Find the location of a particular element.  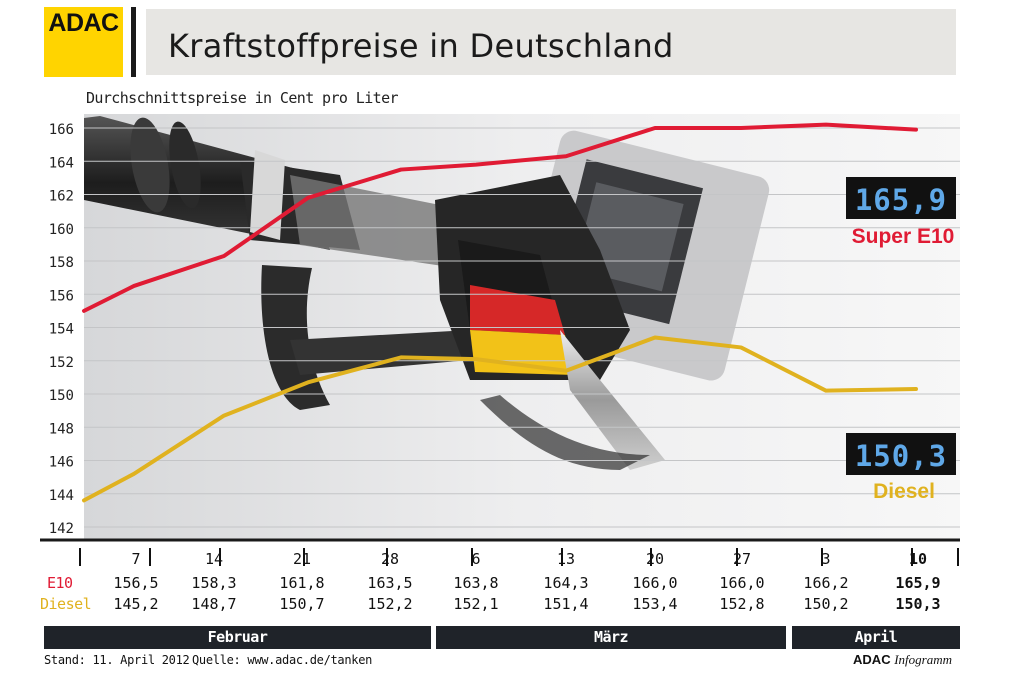

data-label-diesel: 148,7 is located at coordinates (213, 604).